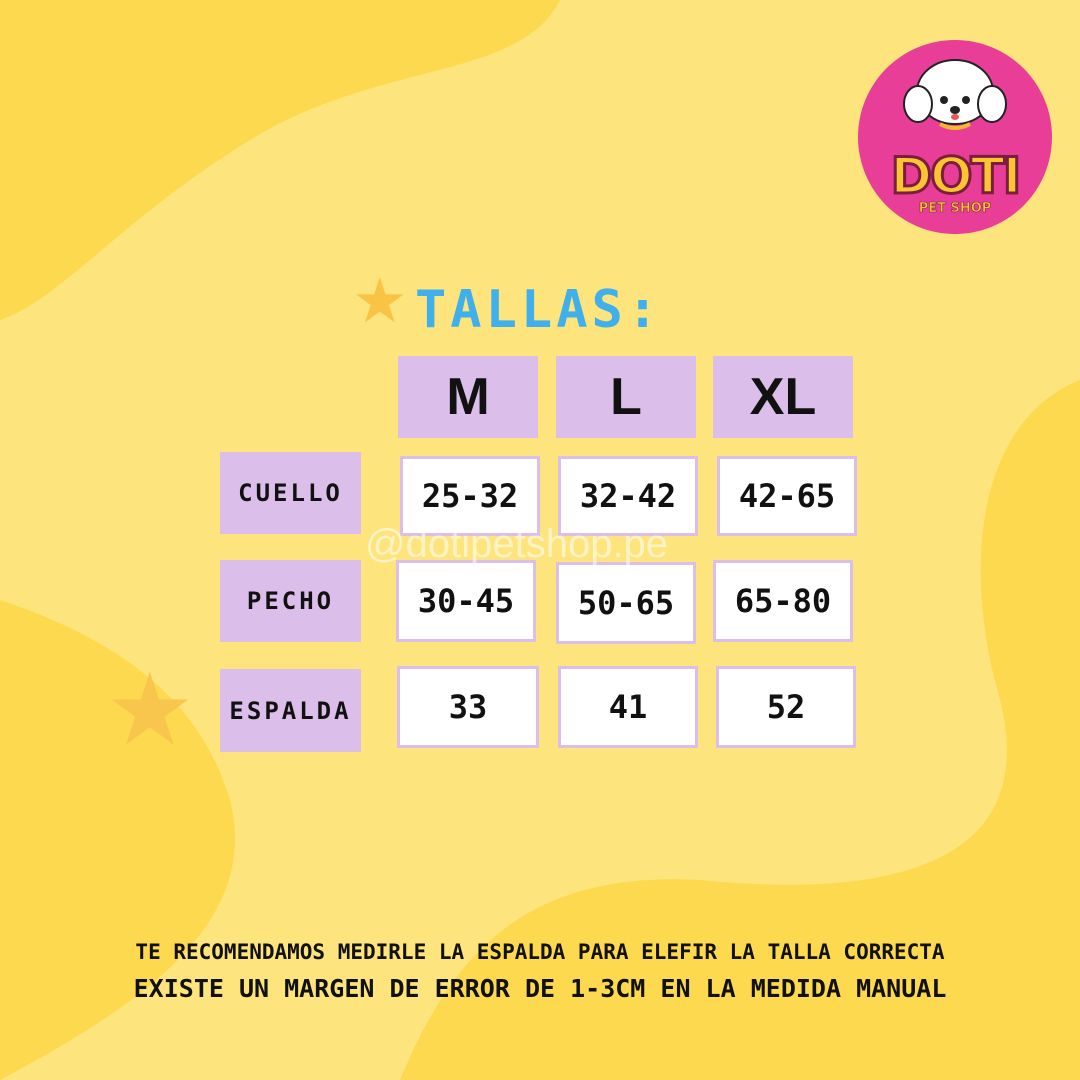 Image resolution: width=1080 pixels, height=1080 pixels. Describe the element at coordinates (539, 310) in the screenshot. I see `page-title: TALLAS:` at that location.